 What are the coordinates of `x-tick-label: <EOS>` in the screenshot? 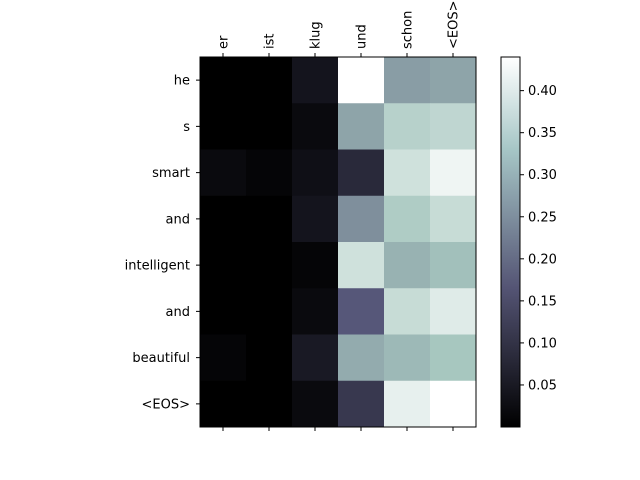 It's located at (454, 25).